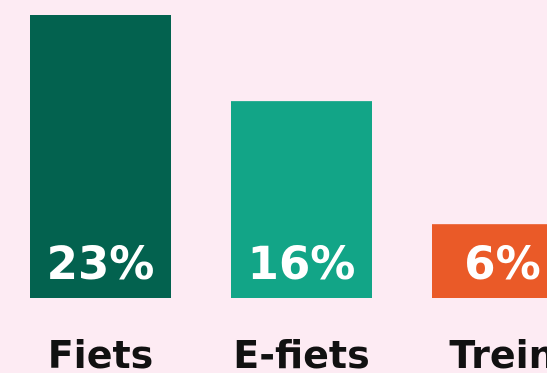 The height and width of the screenshot is (373, 547). Describe the element at coordinates (101, 353) in the screenshot. I see `category-label-fiets: Fiets` at that location.